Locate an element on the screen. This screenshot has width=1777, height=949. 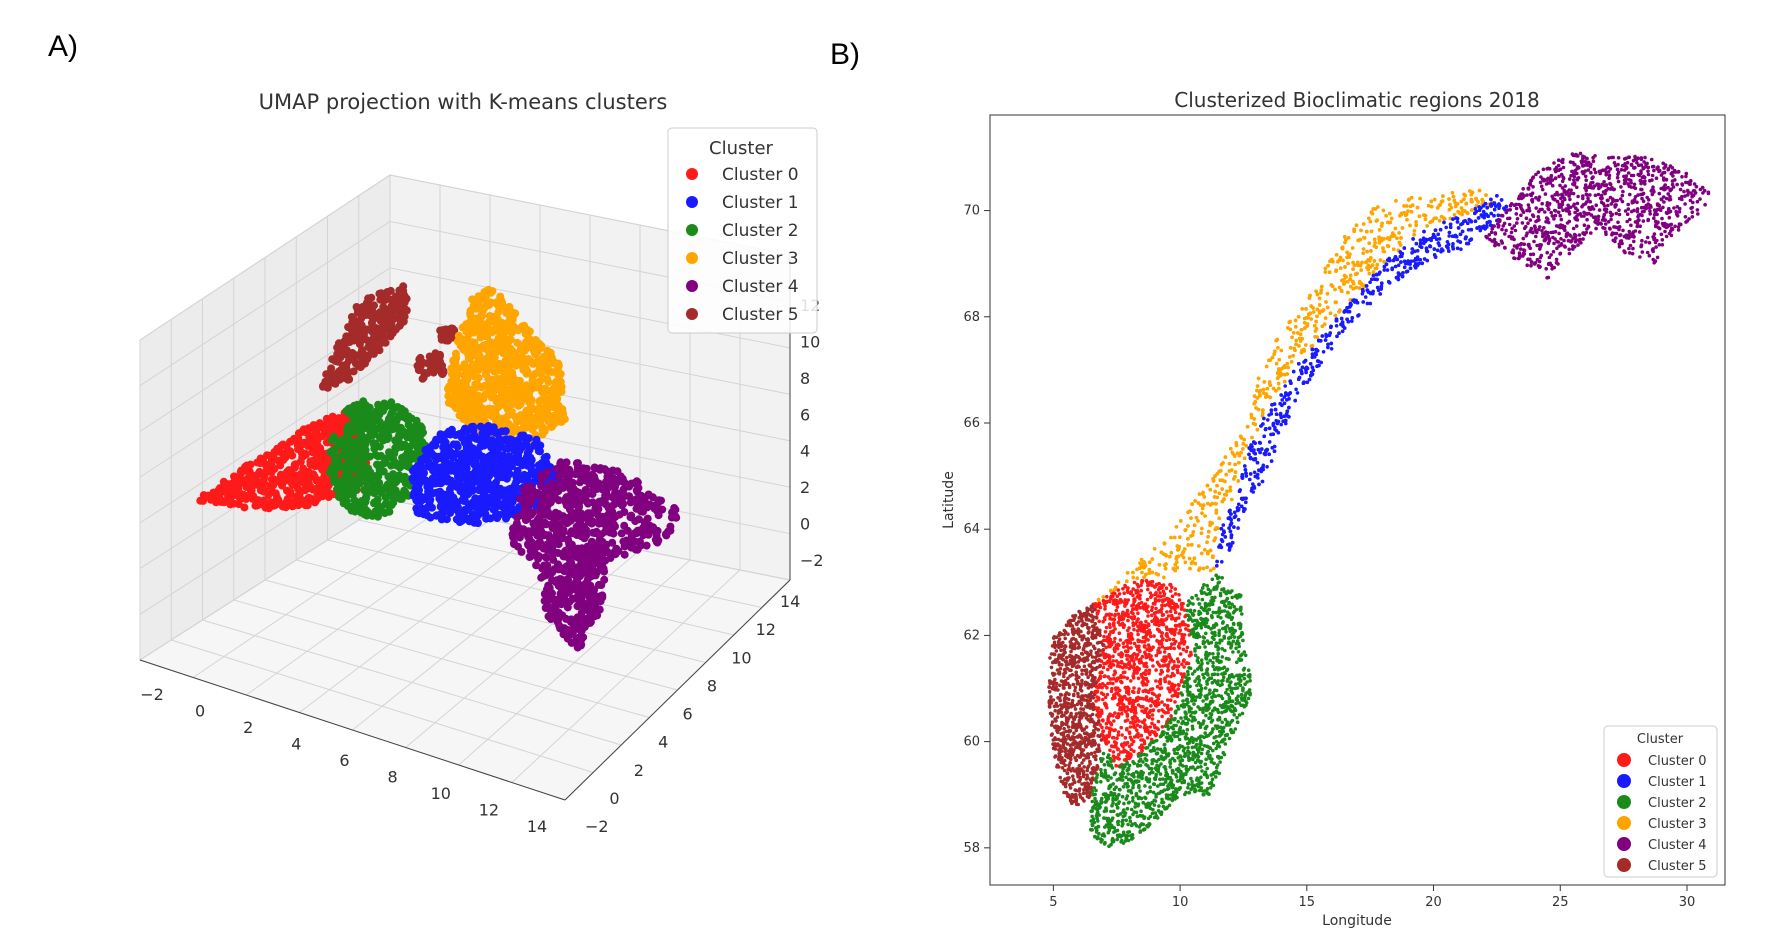
x-tick-label: 2 is located at coordinates (248, 727).